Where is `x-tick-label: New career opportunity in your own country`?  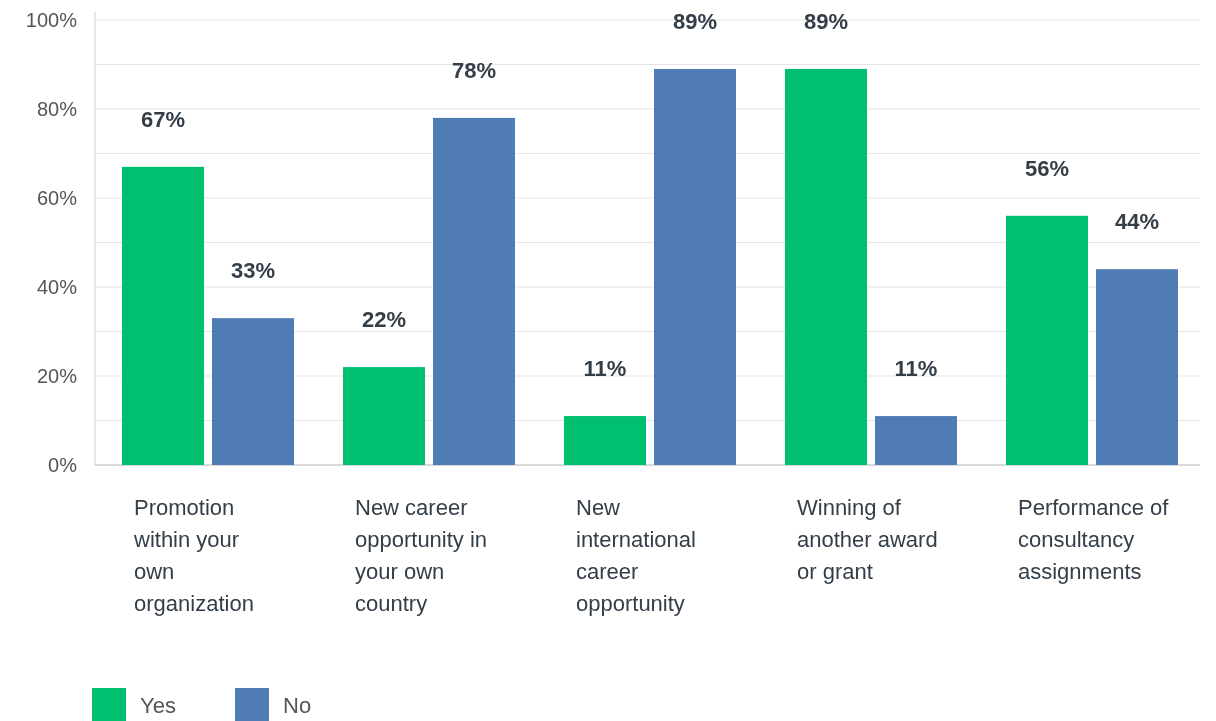
x-tick-label: New career opportunity in your own country is located at coordinates (421, 555).